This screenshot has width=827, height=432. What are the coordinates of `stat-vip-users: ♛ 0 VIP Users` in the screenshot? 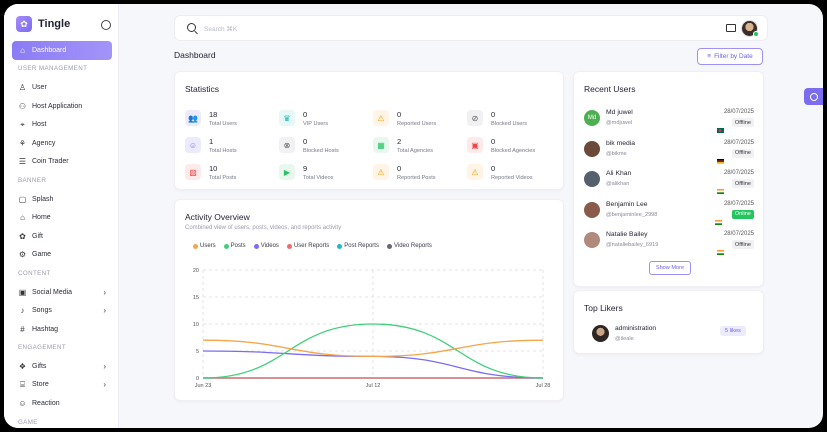 It's located at (324, 121).